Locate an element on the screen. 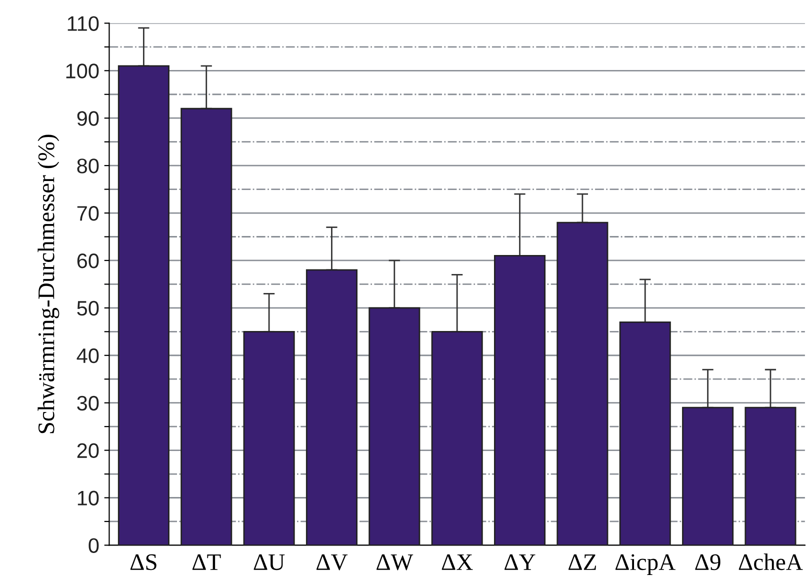  y-tick-label: 40 is located at coordinates (87, 356).